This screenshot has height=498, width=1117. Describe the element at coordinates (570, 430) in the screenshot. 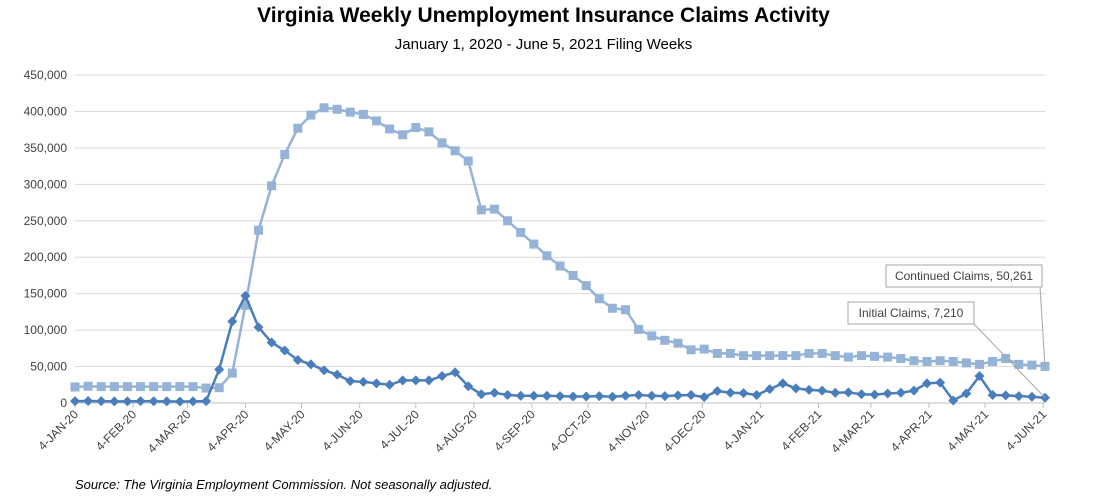

I see `x-tick-label: 4-OCT-20` at that location.